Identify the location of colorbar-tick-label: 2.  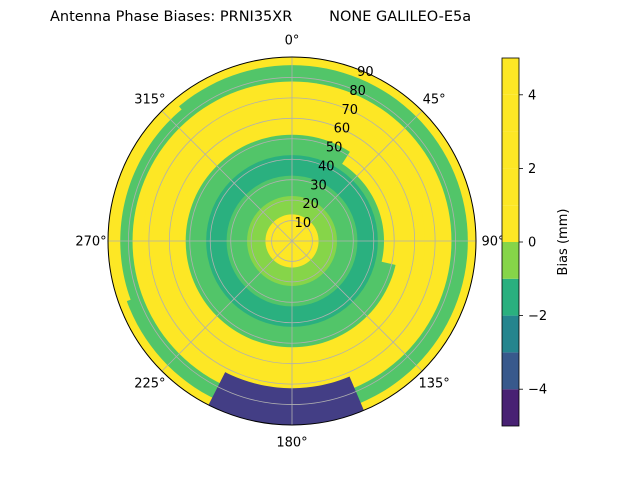
(532, 169).